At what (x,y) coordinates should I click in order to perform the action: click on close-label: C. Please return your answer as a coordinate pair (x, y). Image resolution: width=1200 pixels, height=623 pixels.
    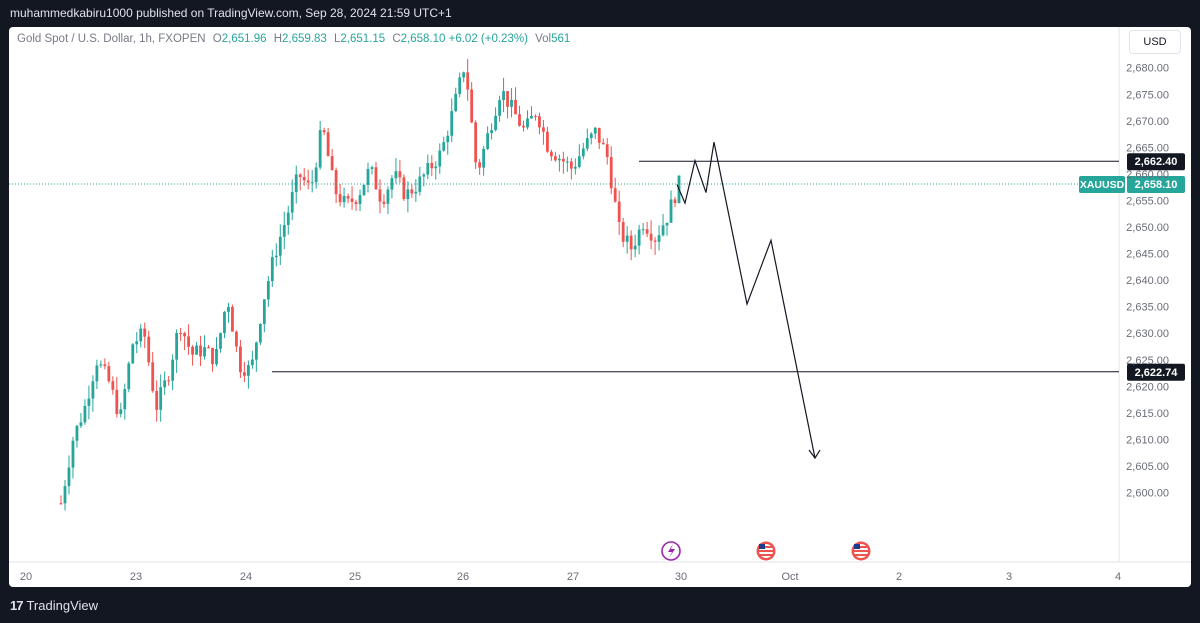
    Looking at the image, I should click on (396, 39).